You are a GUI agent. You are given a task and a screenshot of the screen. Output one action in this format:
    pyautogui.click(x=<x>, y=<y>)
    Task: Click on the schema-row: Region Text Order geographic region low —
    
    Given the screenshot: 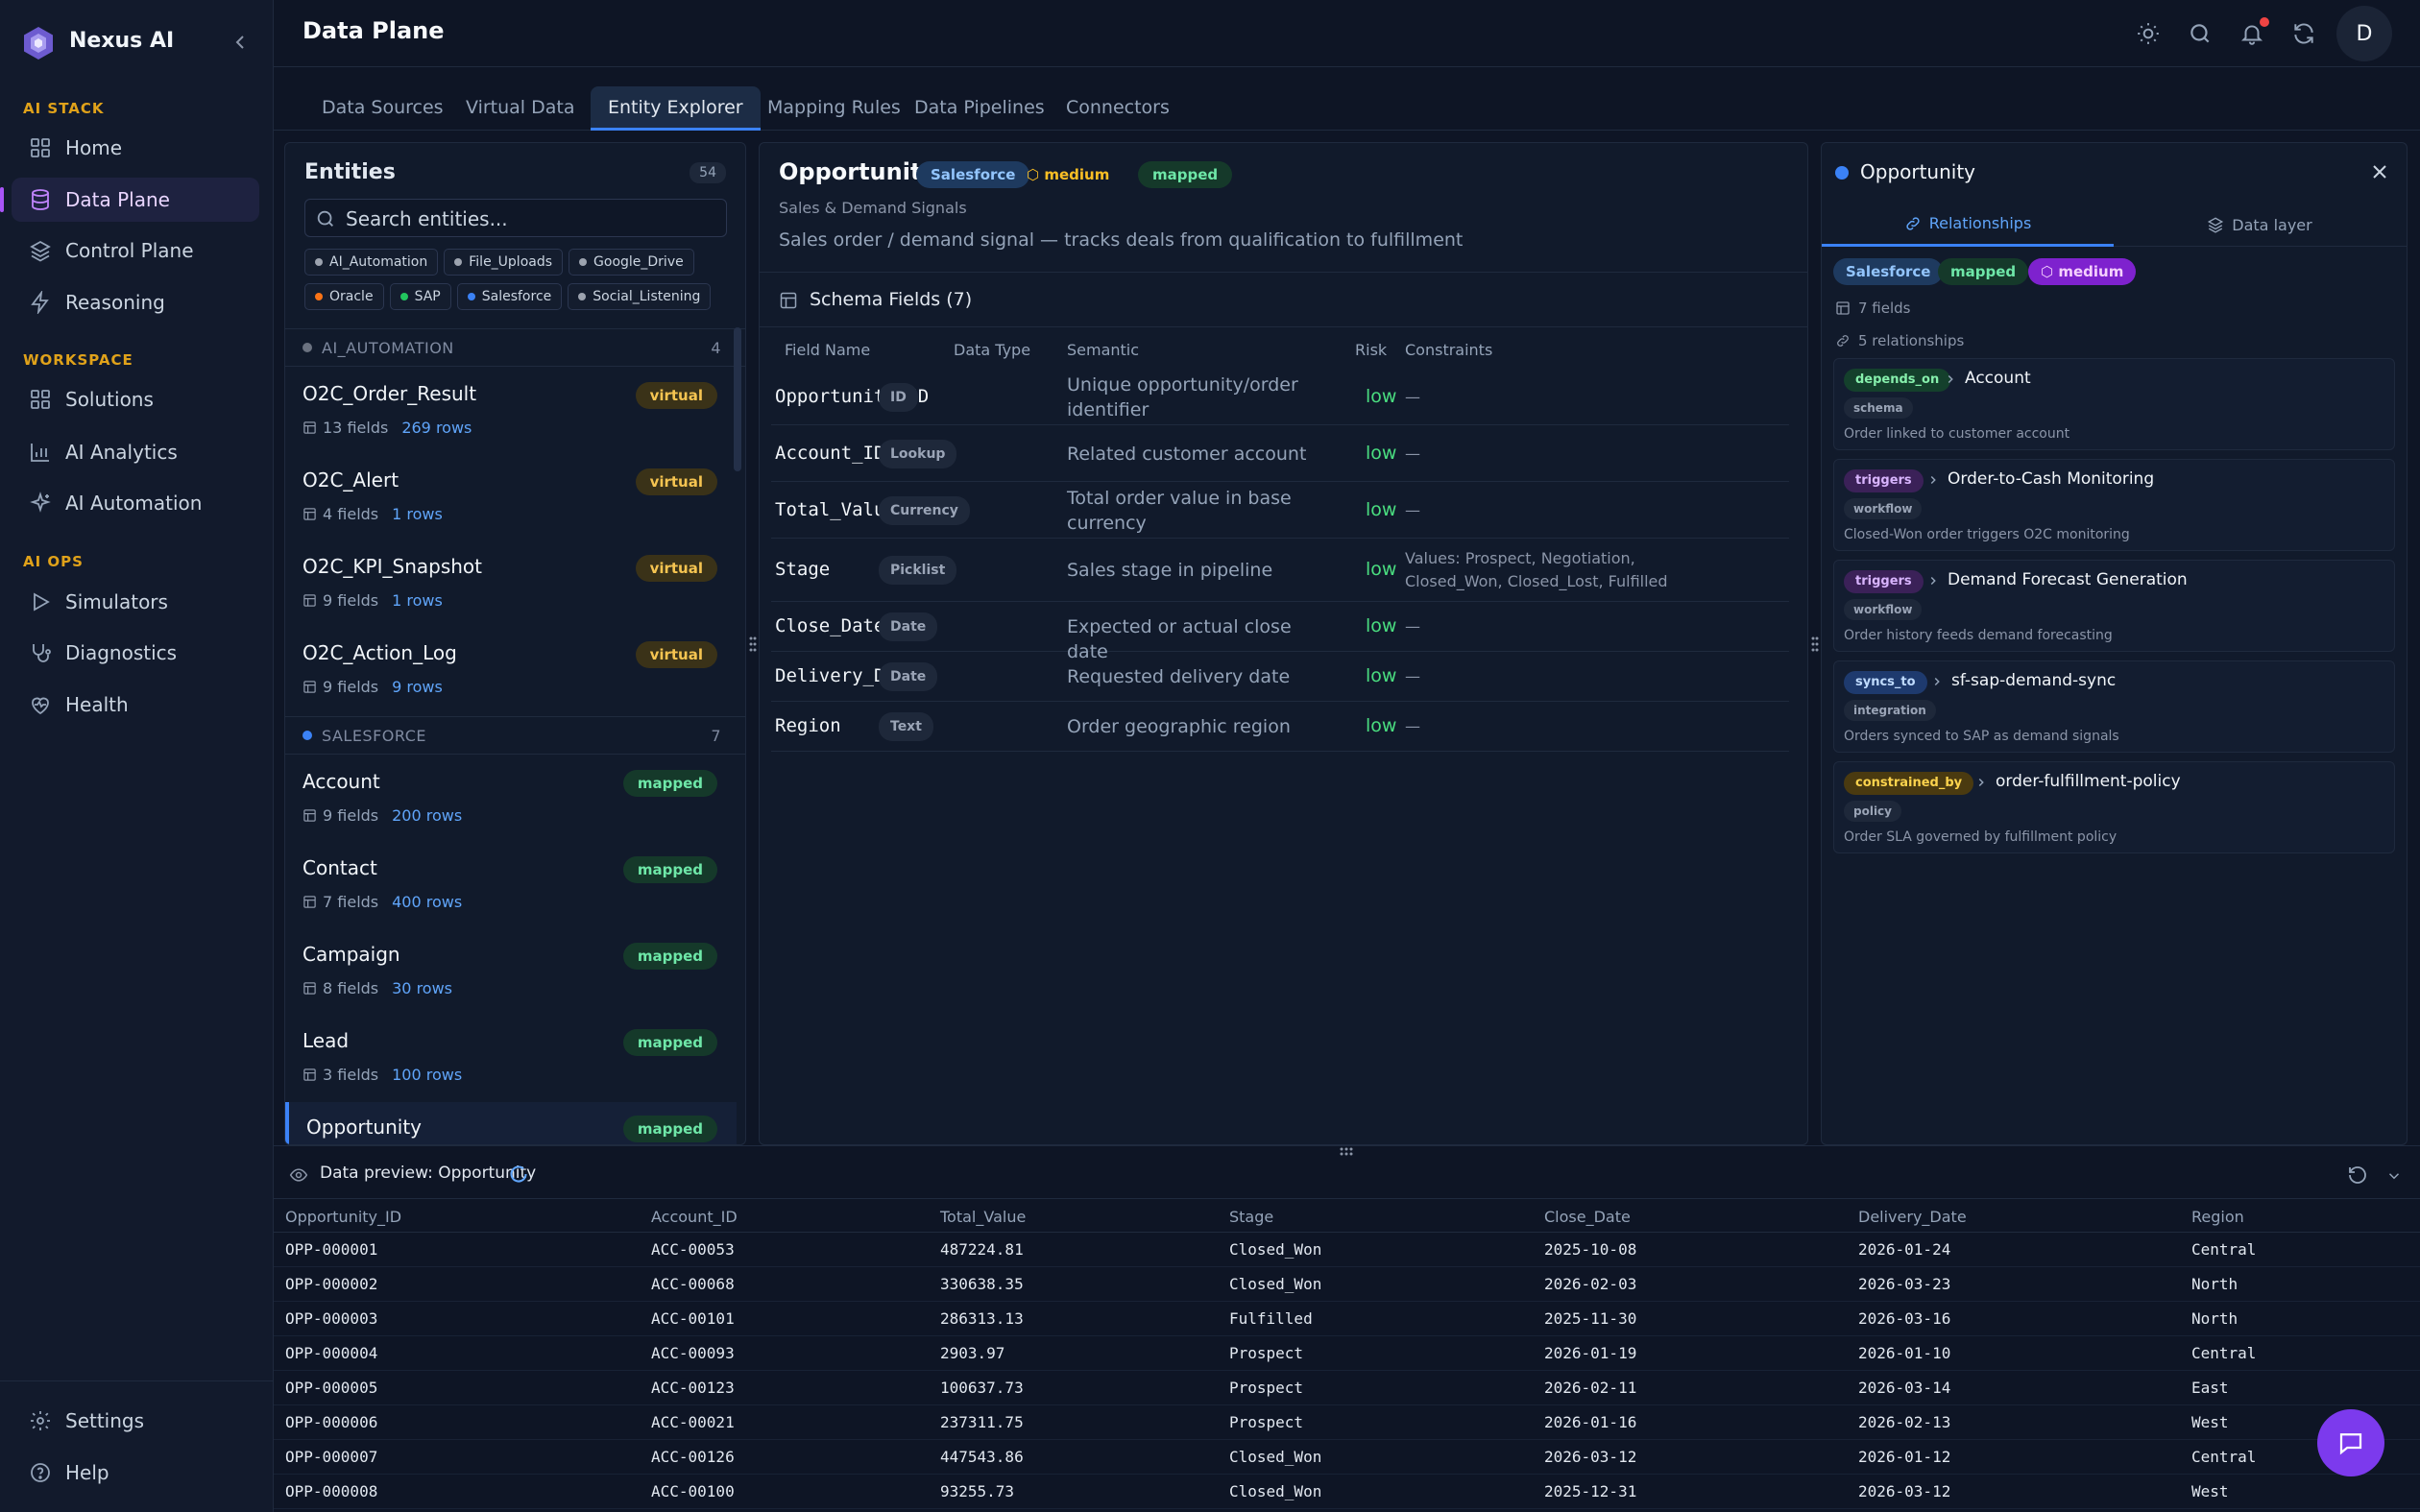 What is the action you would take?
    pyautogui.click(x=1280, y=727)
    